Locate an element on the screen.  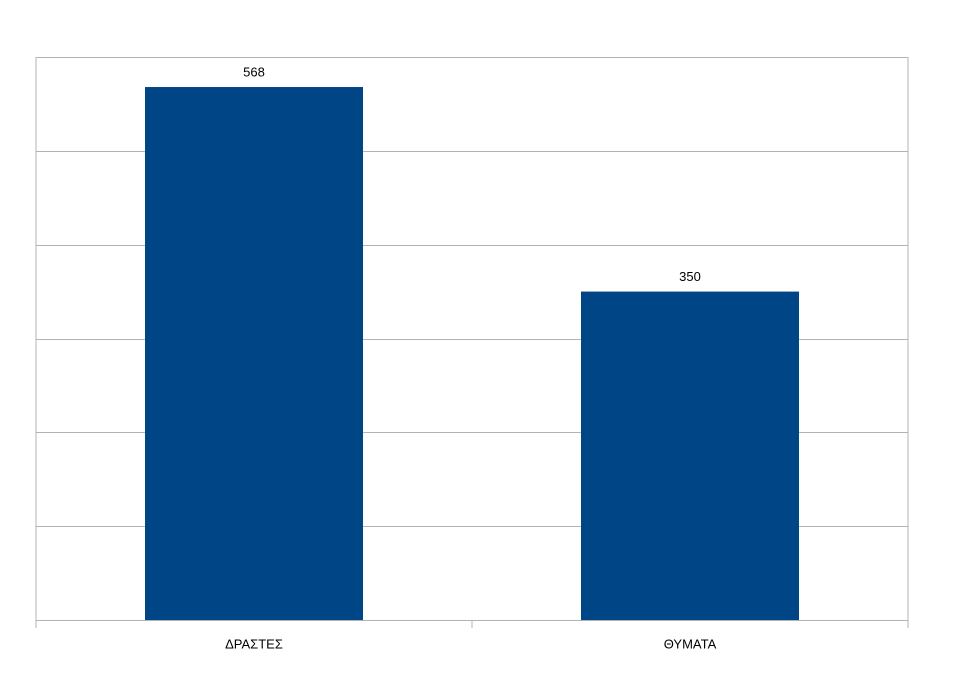
x-tick-label: ΔΡΑΣΤΕΣ is located at coordinates (254, 643).